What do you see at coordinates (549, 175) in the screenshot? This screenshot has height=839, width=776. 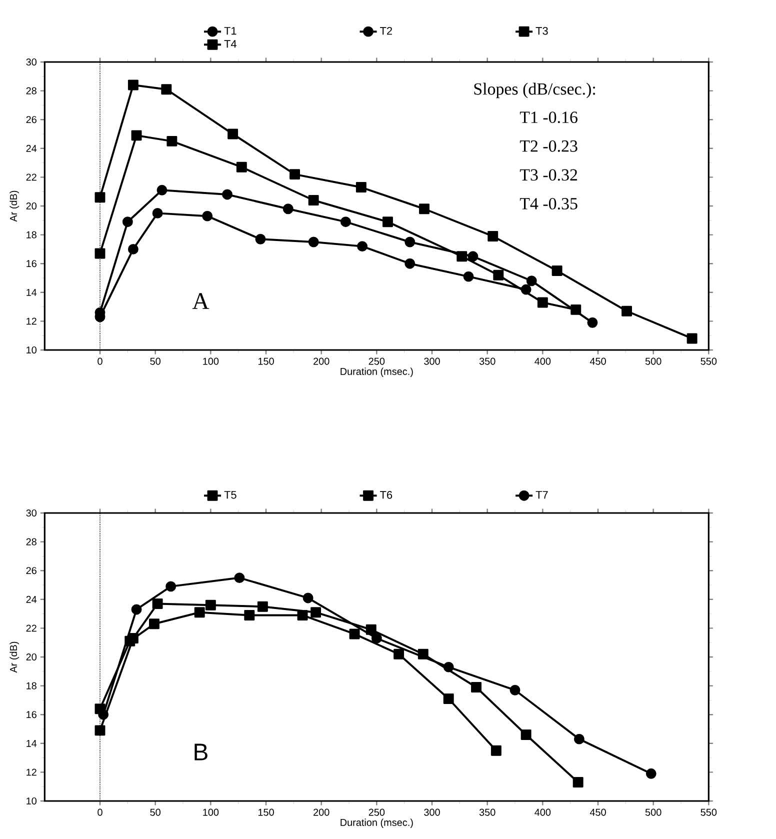 I see `annotation: T3 -0.32` at bounding box center [549, 175].